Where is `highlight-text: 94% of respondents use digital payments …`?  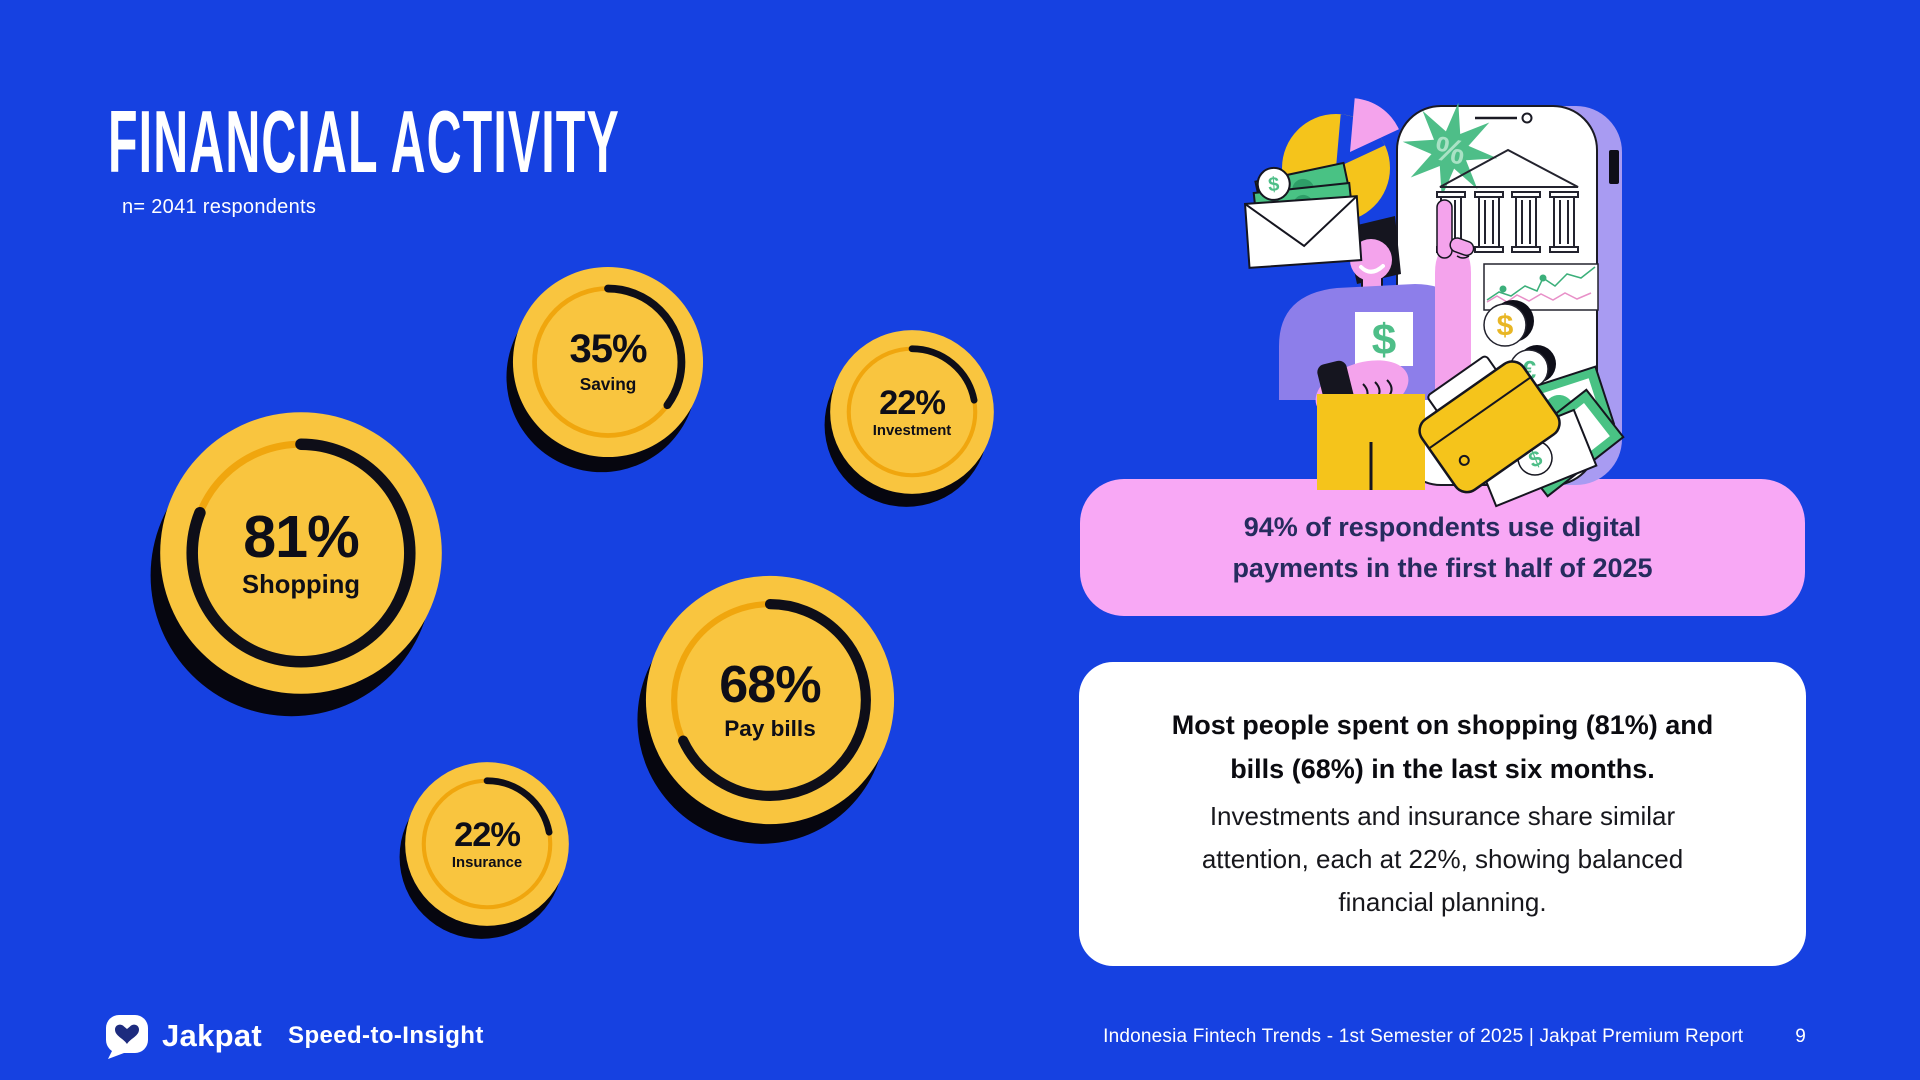
highlight-text: 94% of respondents use digital payments … is located at coordinates (1442, 547).